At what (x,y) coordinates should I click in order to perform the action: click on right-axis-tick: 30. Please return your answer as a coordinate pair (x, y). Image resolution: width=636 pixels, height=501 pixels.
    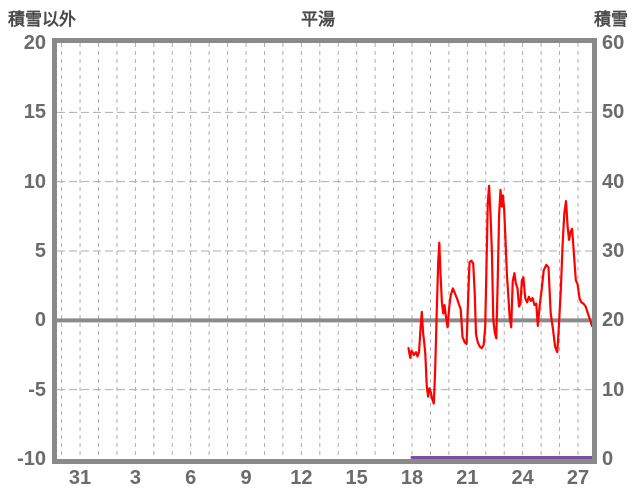
    Looking at the image, I should click on (613, 251).